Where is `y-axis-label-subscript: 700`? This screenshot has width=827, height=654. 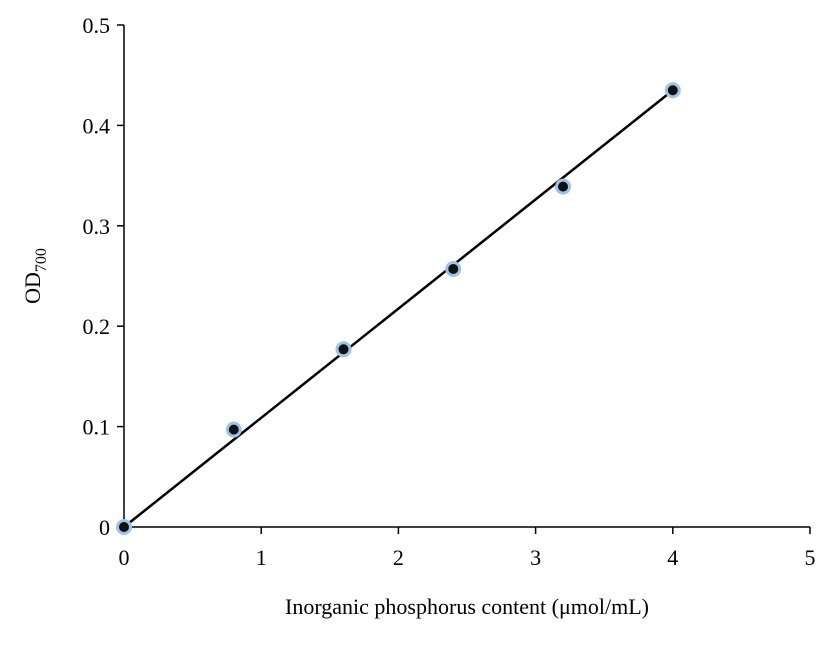 y-axis-label-subscript: 700 is located at coordinates (41, 260).